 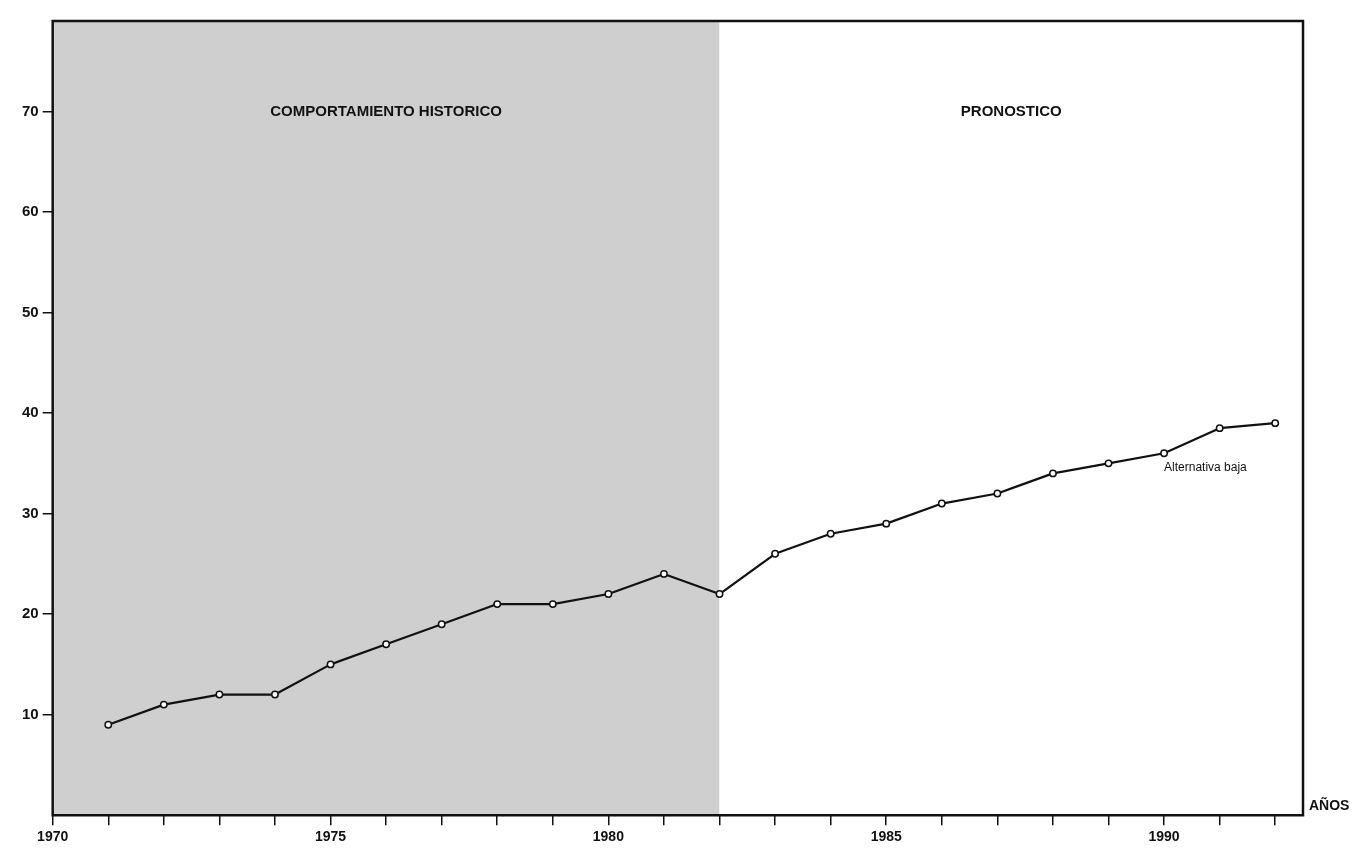 I want to click on x-tick-label: 1975, so click(x=330, y=836).